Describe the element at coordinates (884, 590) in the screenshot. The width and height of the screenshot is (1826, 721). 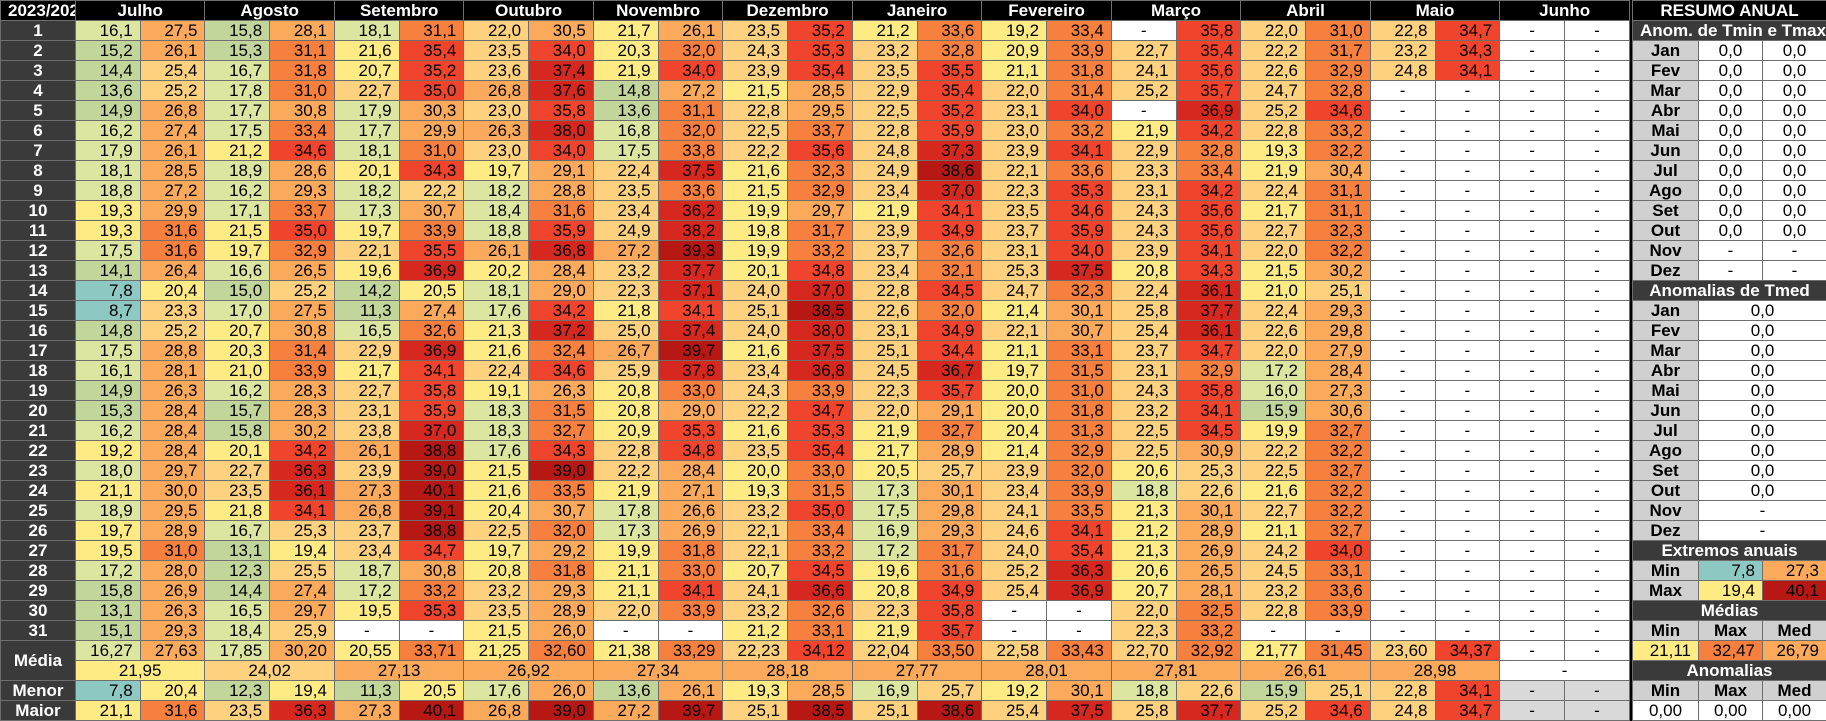
I see `temp-cell: 20,8` at that location.